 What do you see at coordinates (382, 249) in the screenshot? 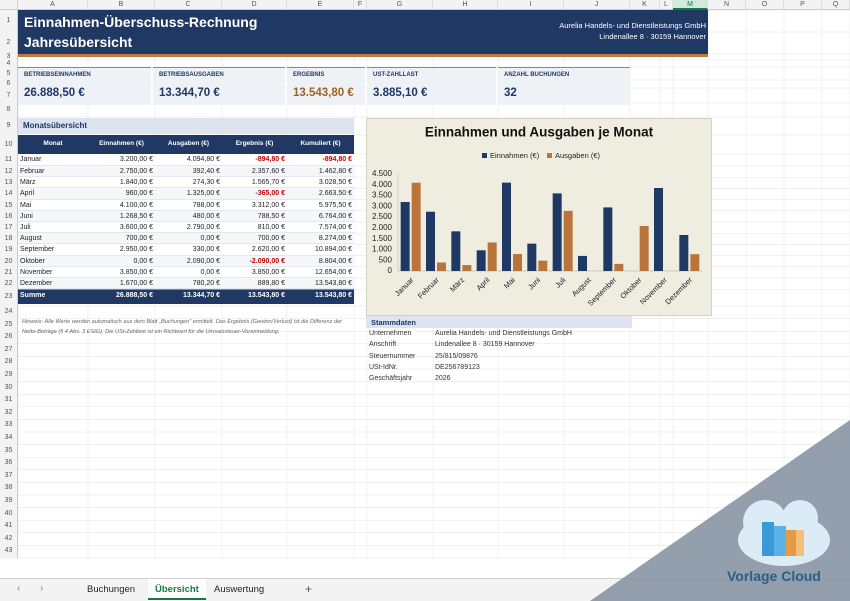
I see `y-tick-label: 1.000` at bounding box center [382, 249].